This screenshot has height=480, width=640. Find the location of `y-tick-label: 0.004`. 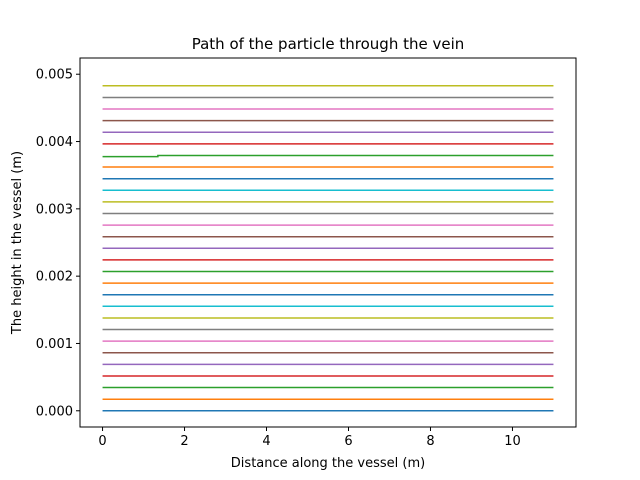

y-tick-label: 0.004 is located at coordinates (54, 142).